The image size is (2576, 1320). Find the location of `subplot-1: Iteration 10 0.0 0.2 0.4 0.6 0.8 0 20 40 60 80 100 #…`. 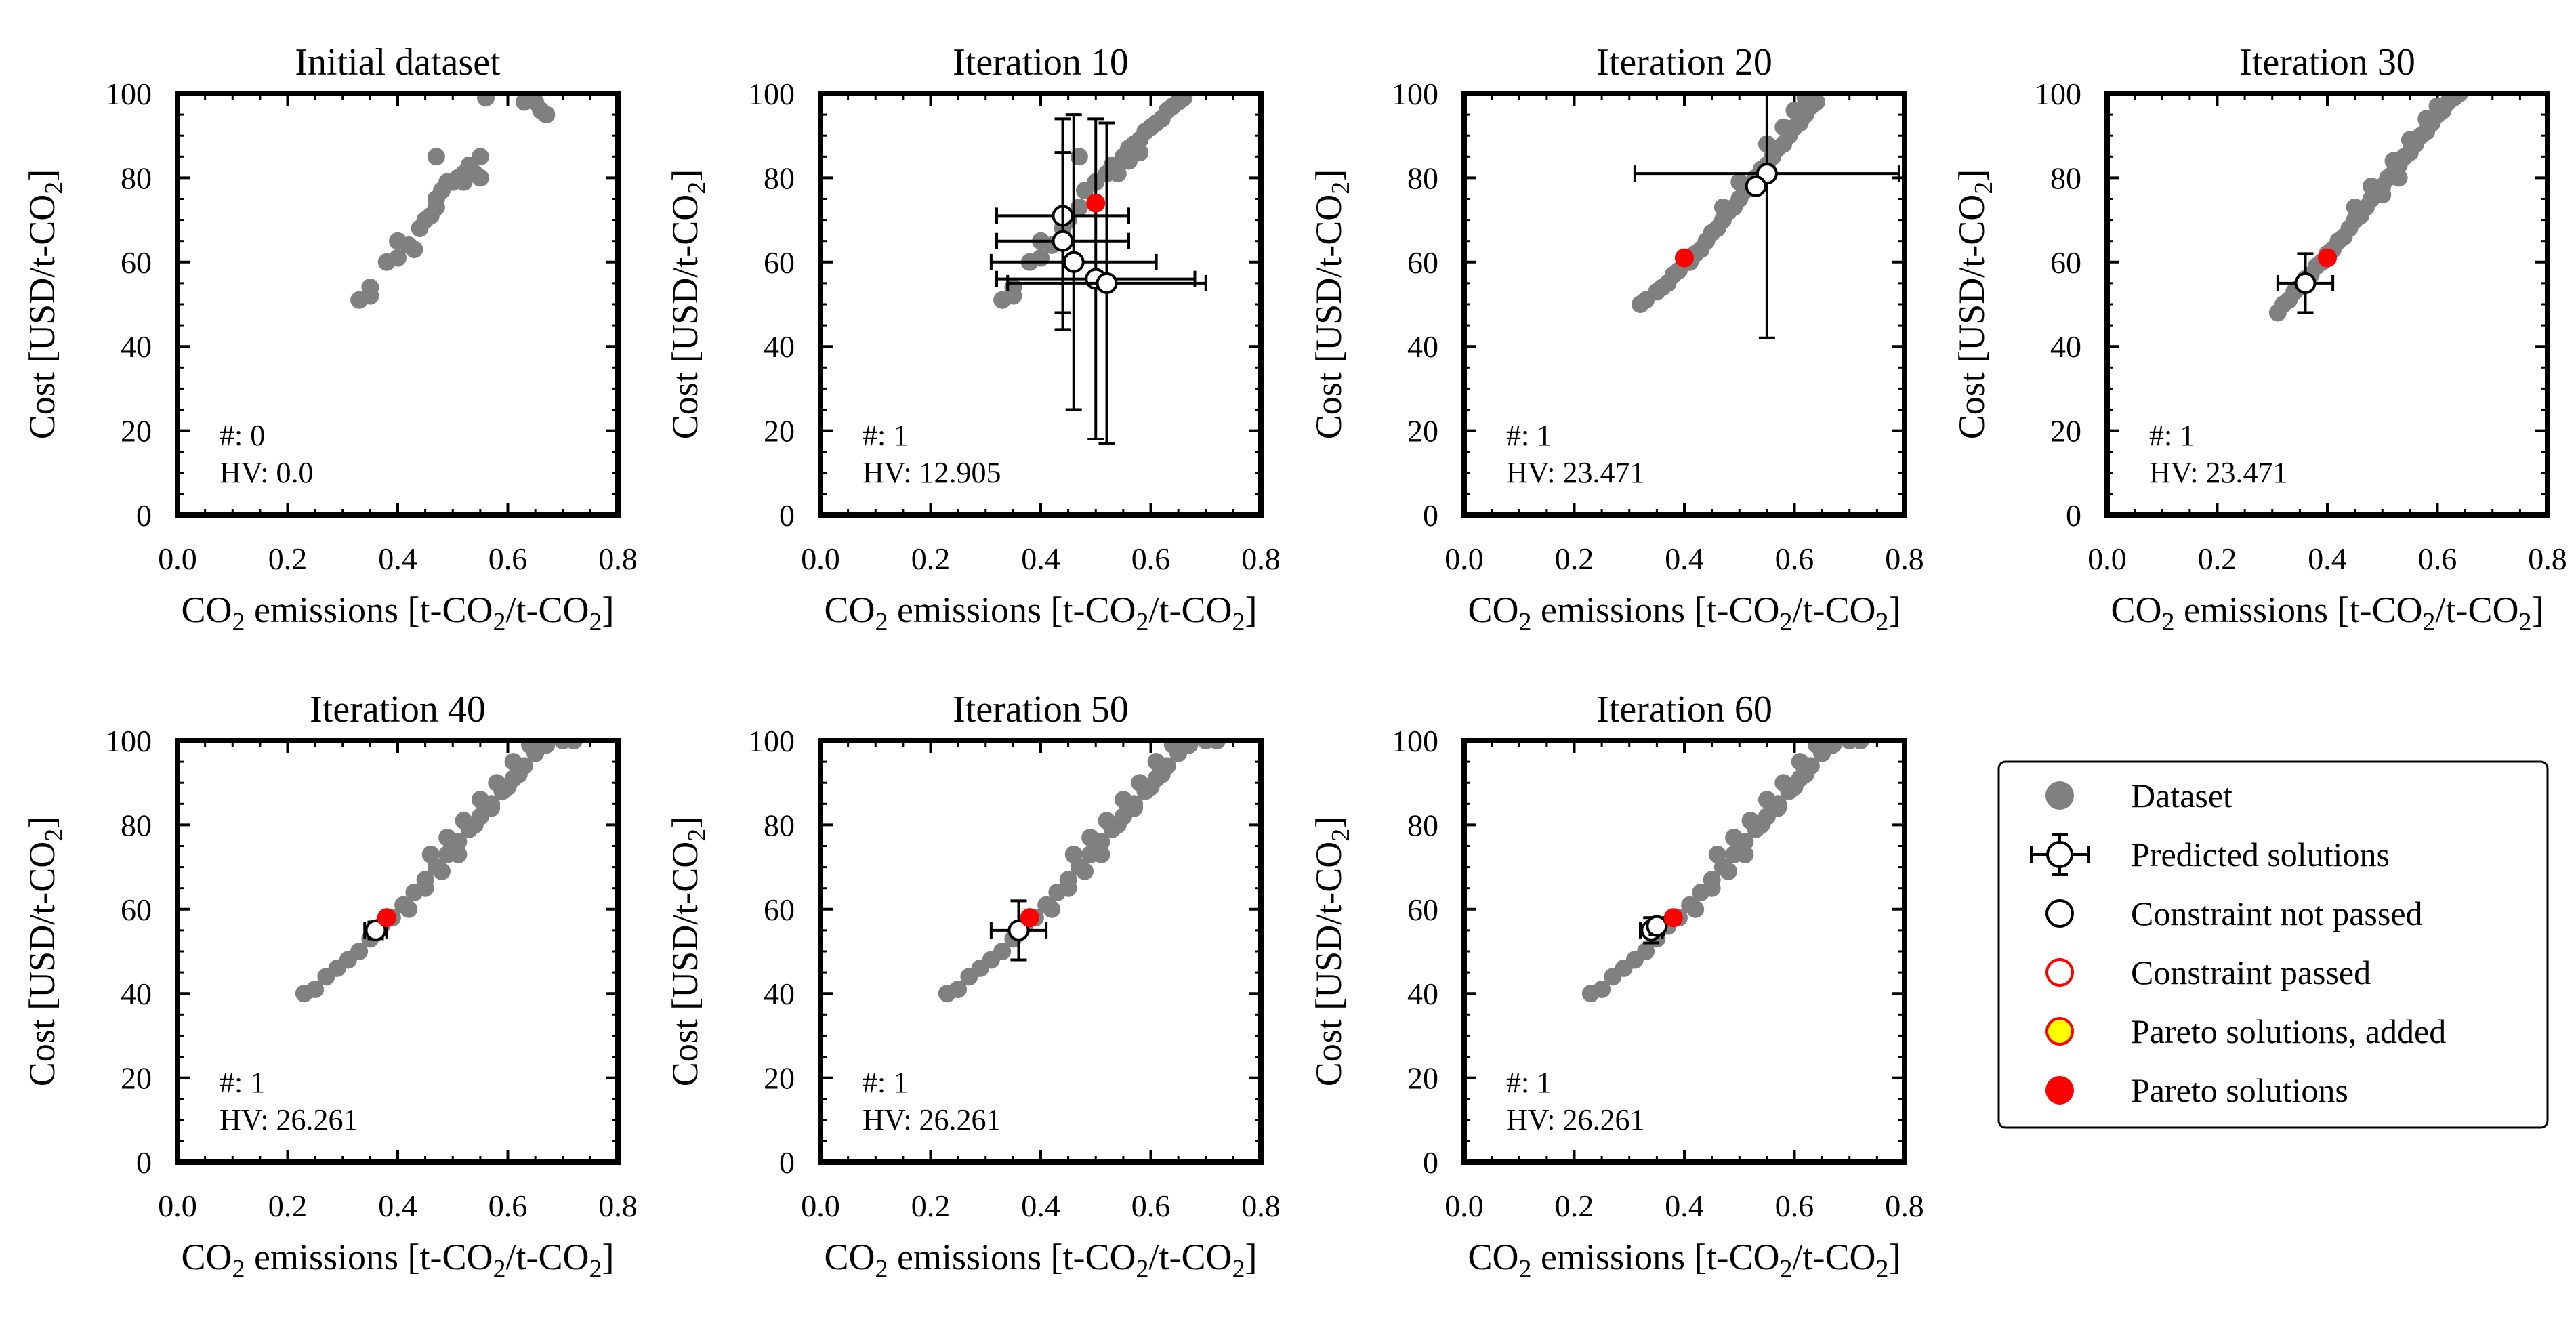

subplot-1: Iteration 10 0.0 0.2 0.4 0.6 0.8 0 20 40 60 80 100 #… is located at coordinates (973, 339).